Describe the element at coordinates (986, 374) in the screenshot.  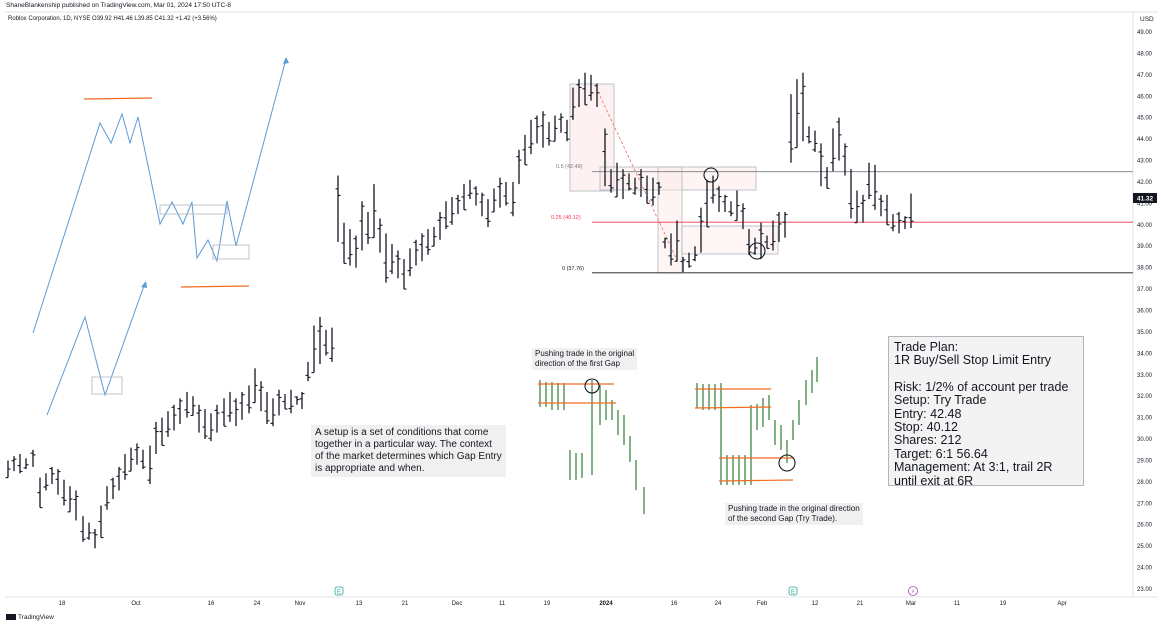
I see `spacer` at that location.